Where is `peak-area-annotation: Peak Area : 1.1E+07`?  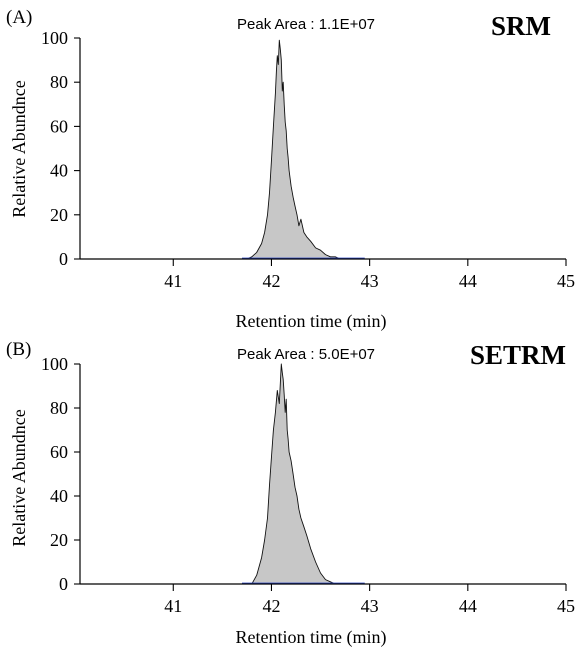
peak-area-annotation: Peak Area : 1.1E+07 is located at coordinates (306, 24).